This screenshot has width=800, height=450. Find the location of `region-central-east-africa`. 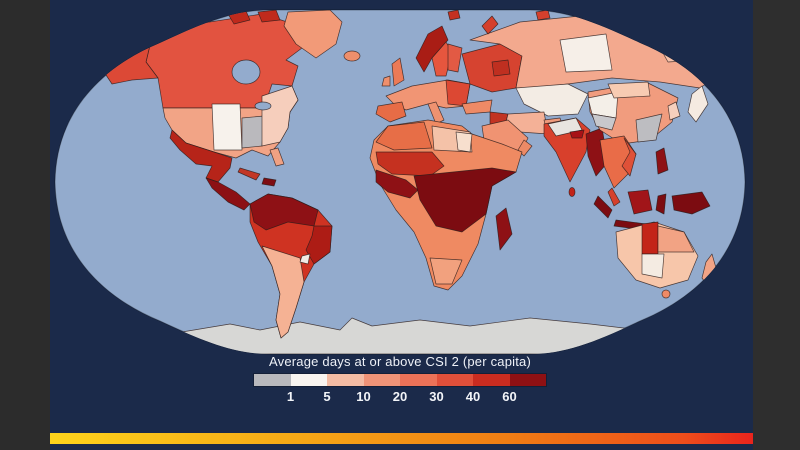

region-central-east-africa is located at coordinates (465, 200).